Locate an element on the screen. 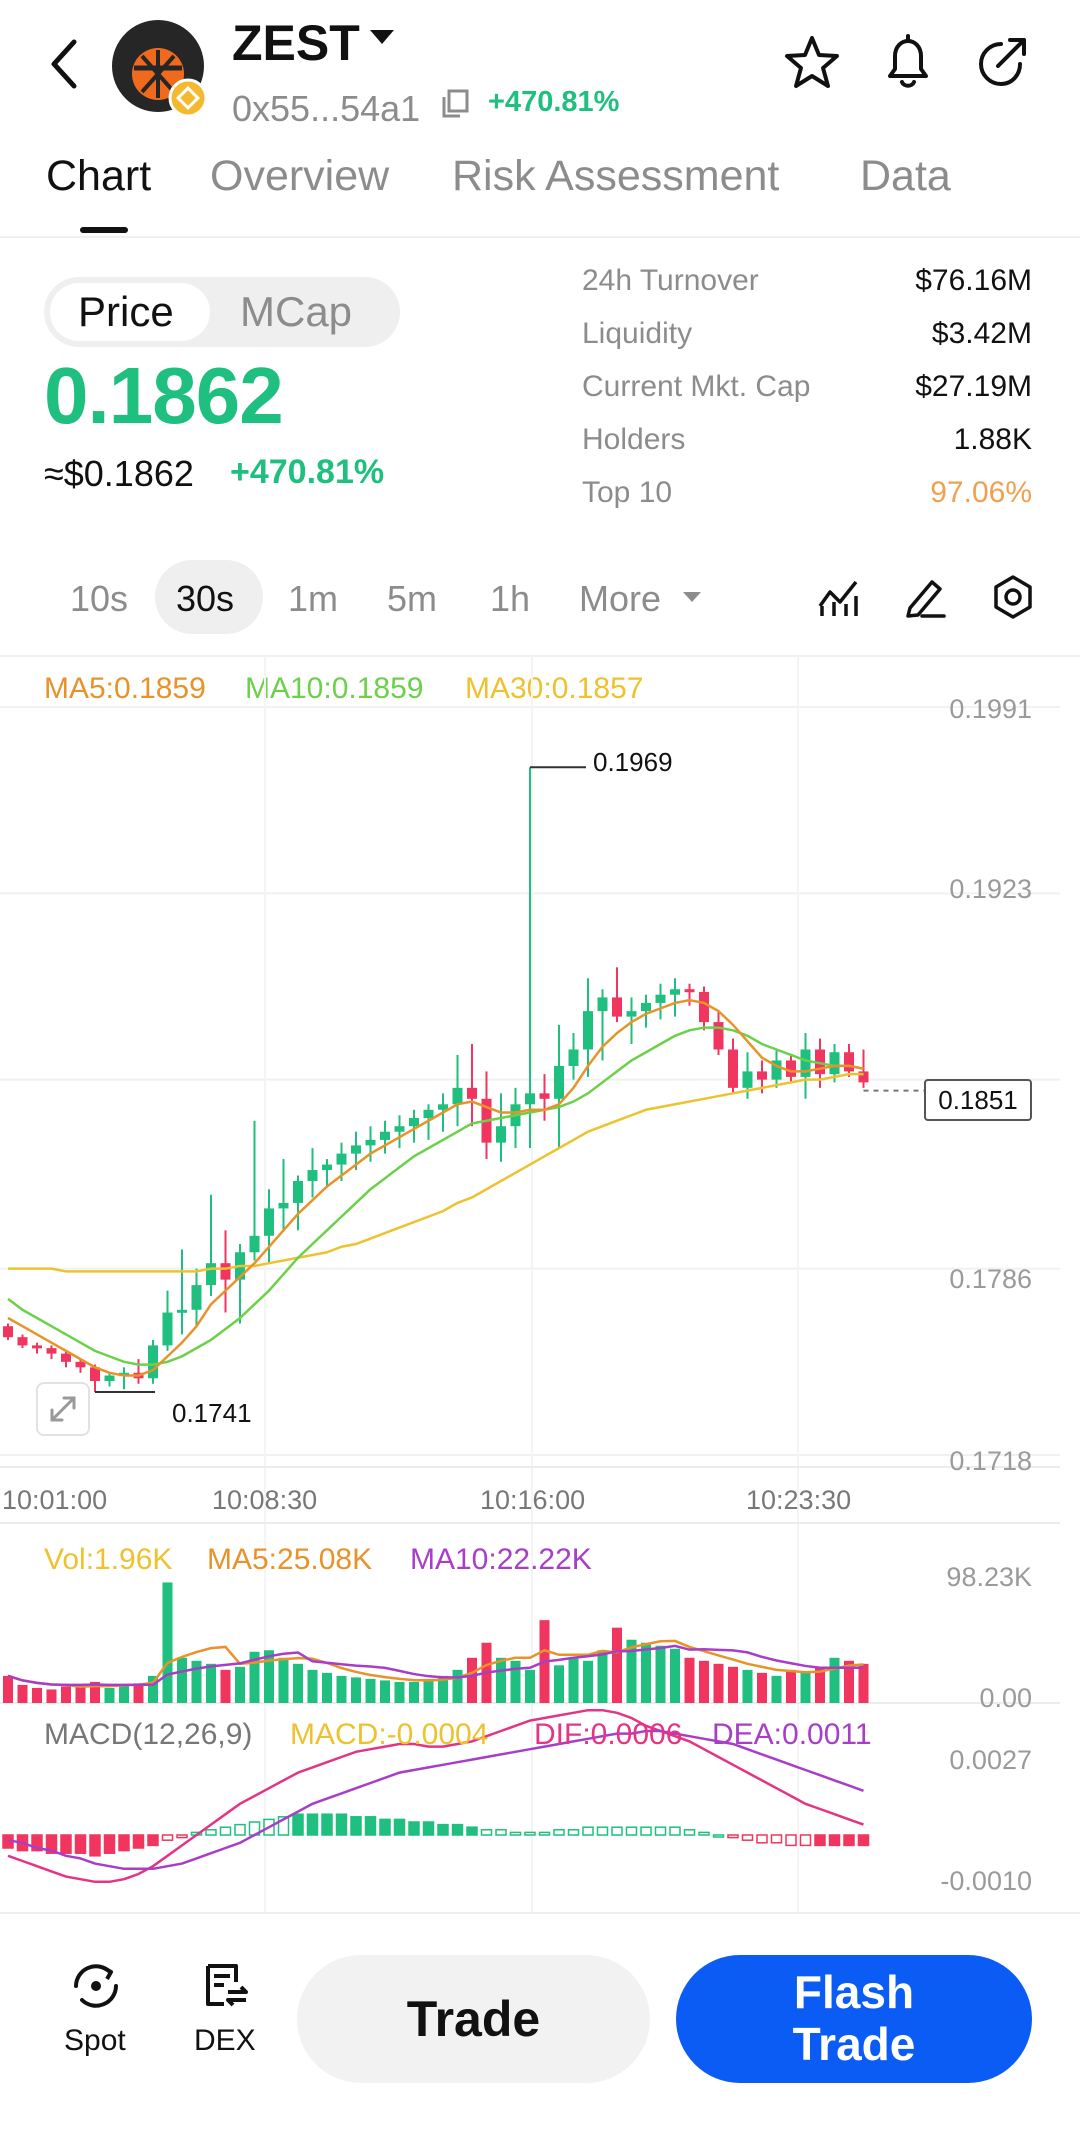 Image resolution: width=1080 pixels, height=2131 pixels. low-price-marker: 0.1741 is located at coordinates (212, 1413).